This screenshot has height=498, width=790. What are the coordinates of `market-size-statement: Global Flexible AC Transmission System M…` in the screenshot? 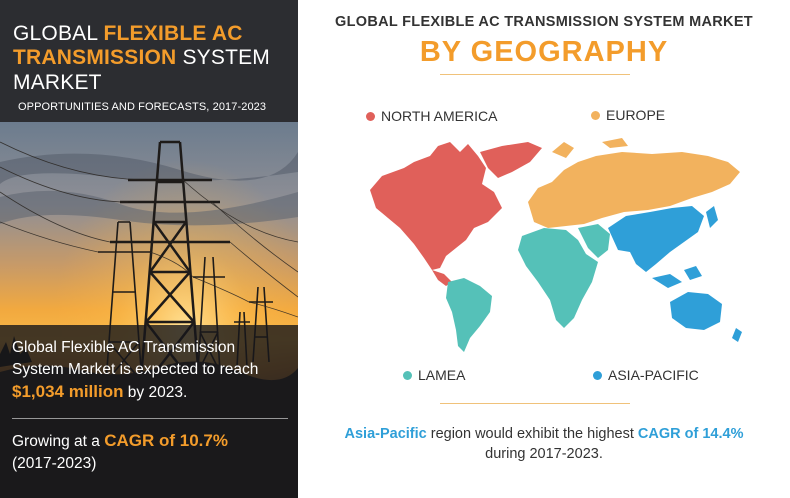 It's located at (135, 370).